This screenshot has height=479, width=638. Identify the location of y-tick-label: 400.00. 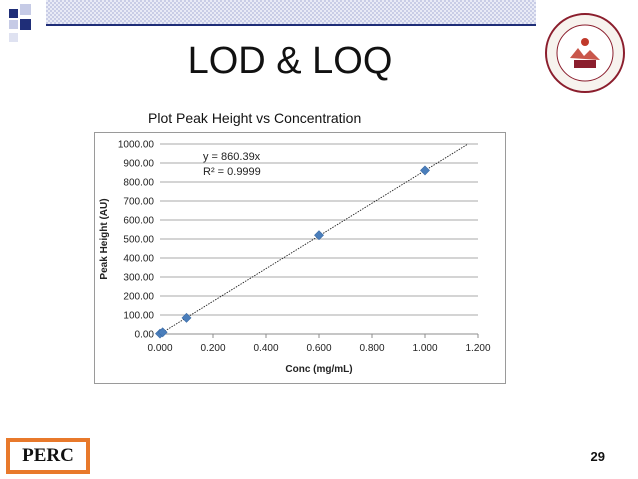
(138, 259).